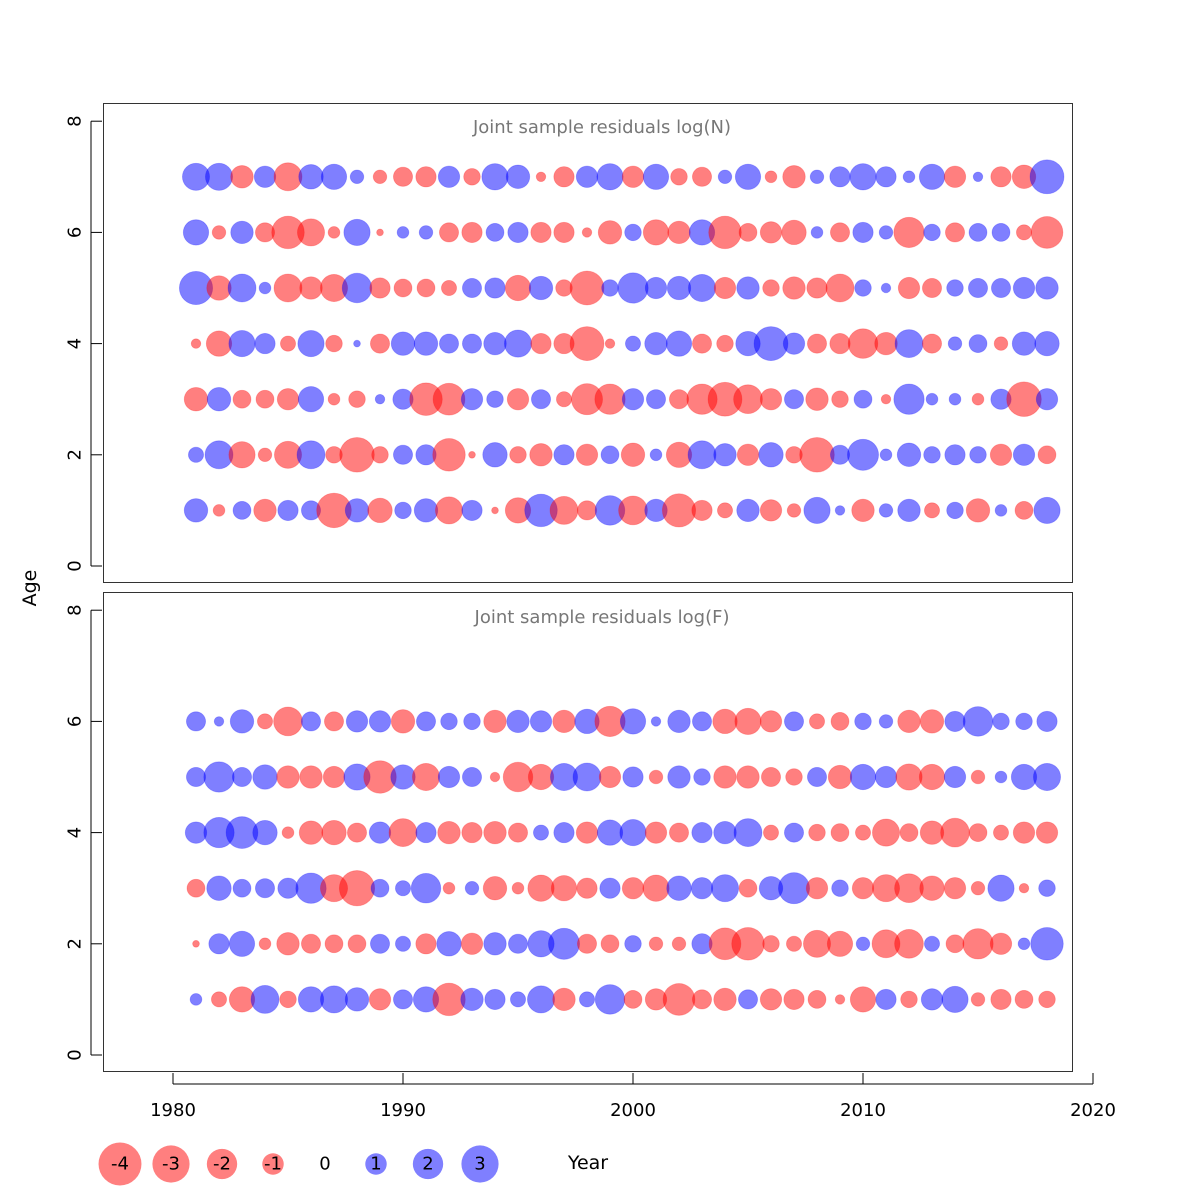  Describe the element at coordinates (587, 1163) in the screenshot. I see `x-axis-title: Year` at that location.